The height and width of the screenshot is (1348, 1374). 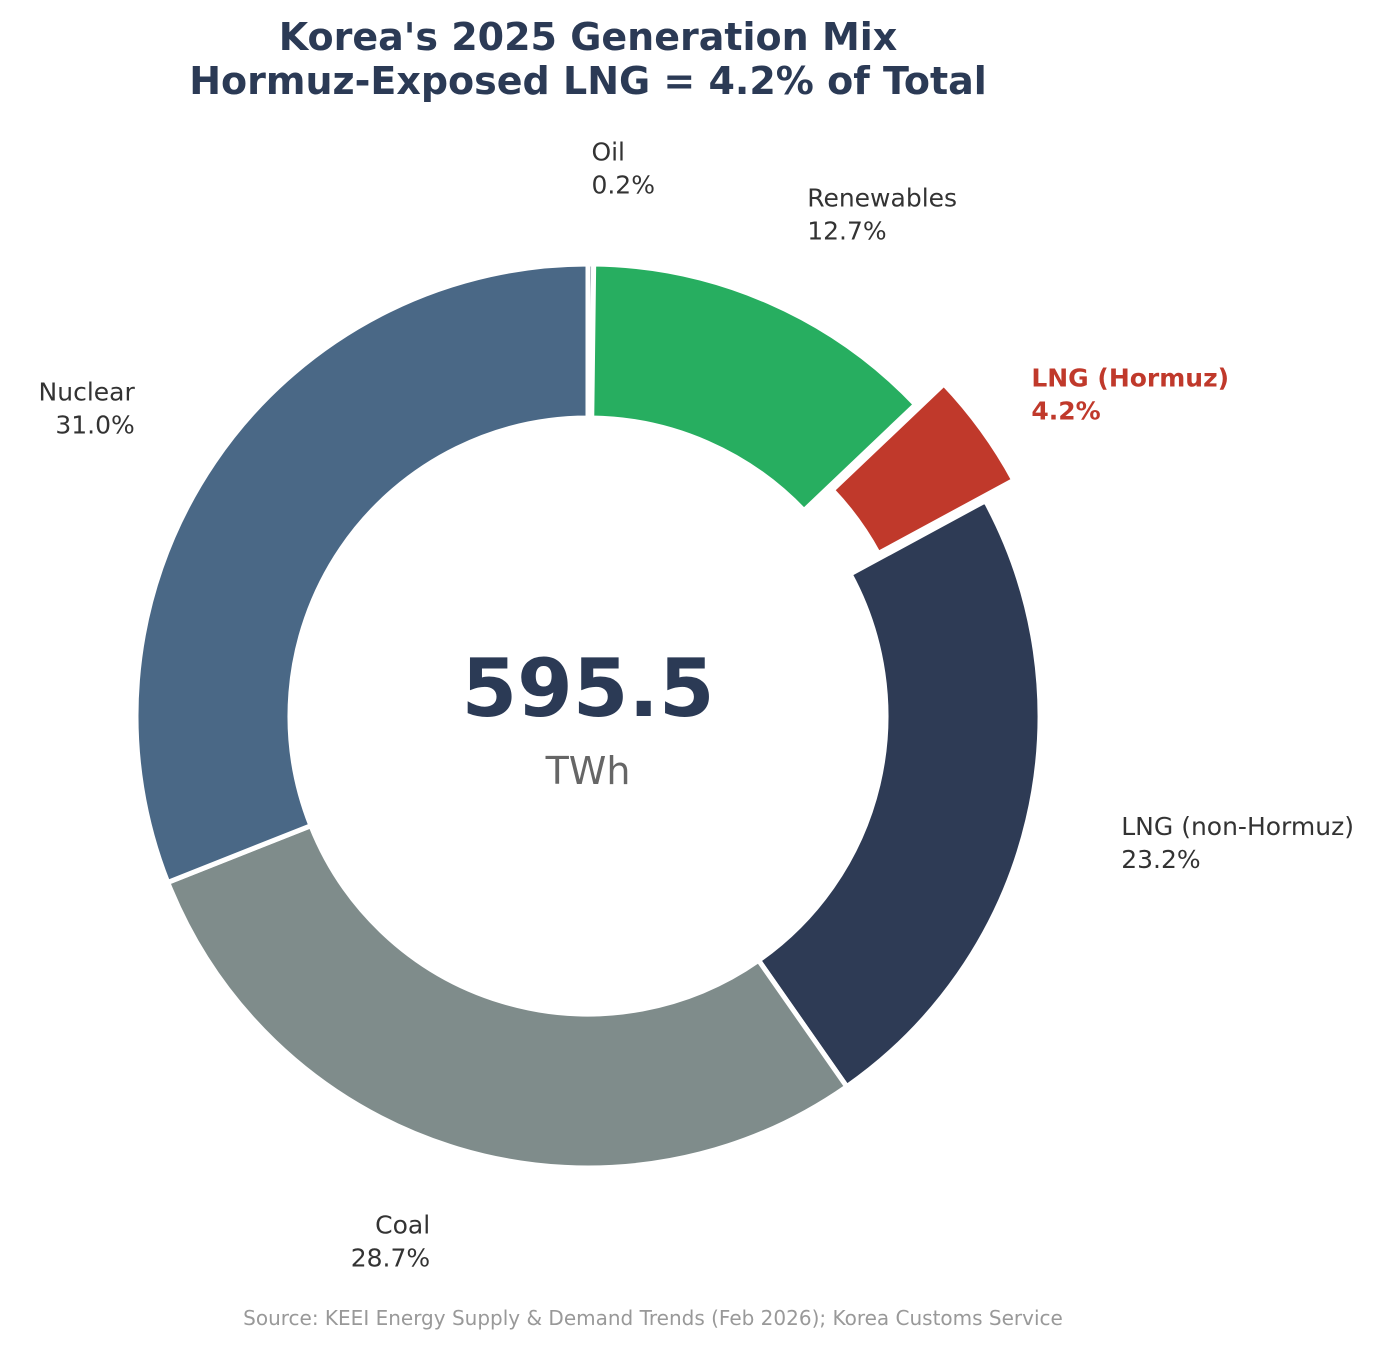 What do you see at coordinates (87, 391) in the screenshot?
I see `label-name: Nuclear` at bounding box center [87, 391].